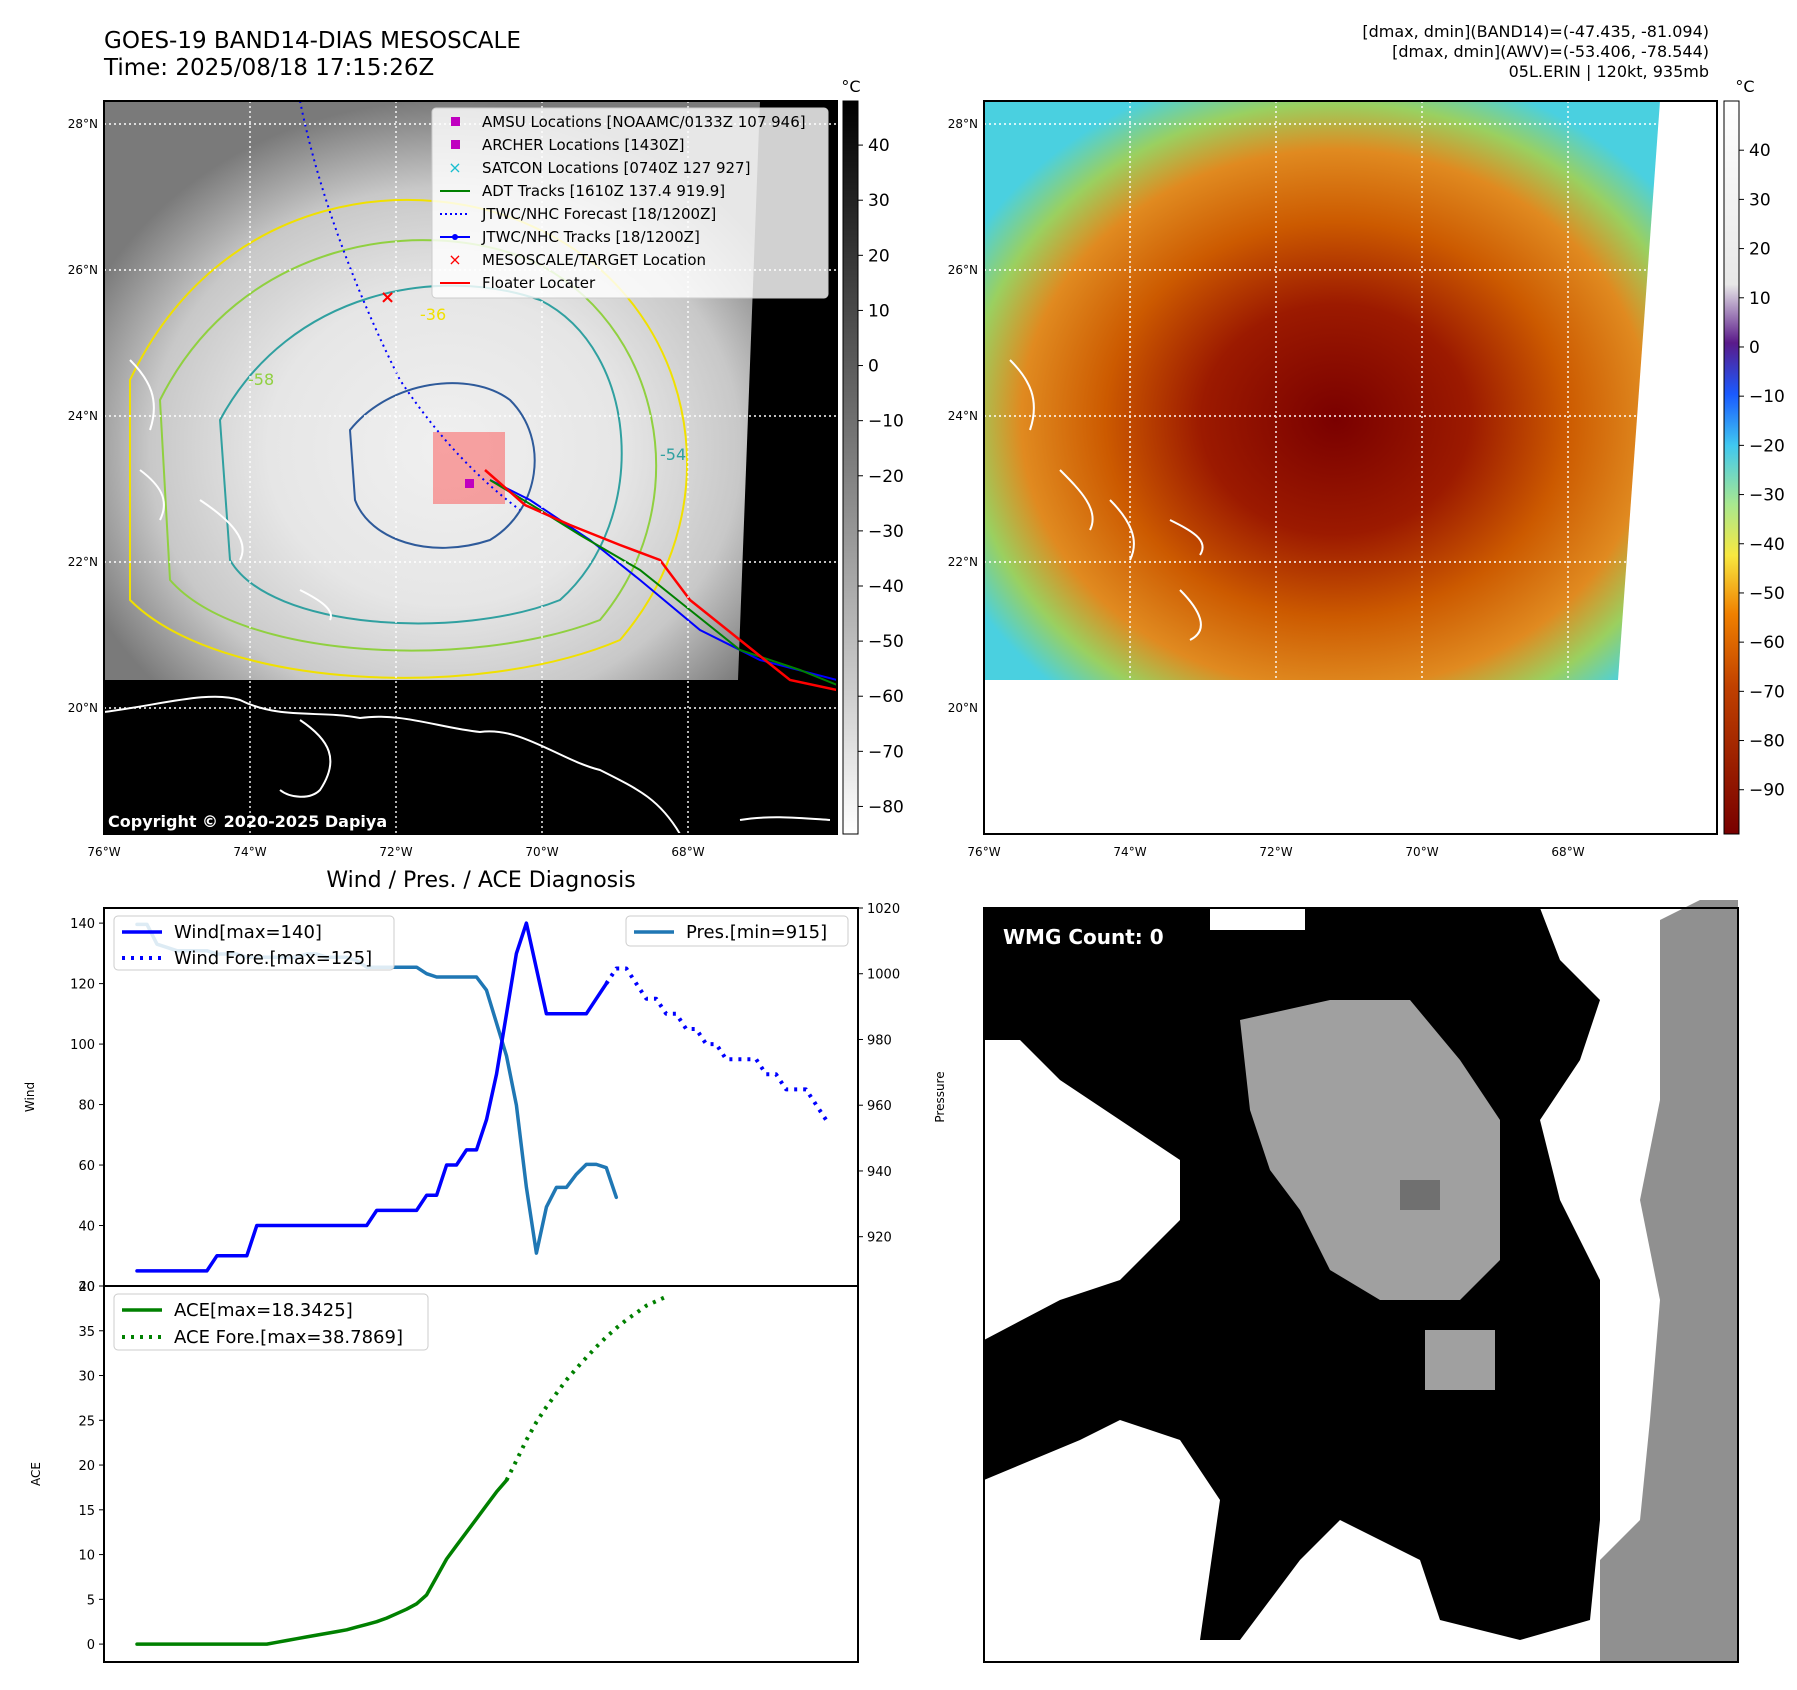 The width and height of the screenshot is (1797, 1690). I want to click on ir-contours, so click(408, 439).